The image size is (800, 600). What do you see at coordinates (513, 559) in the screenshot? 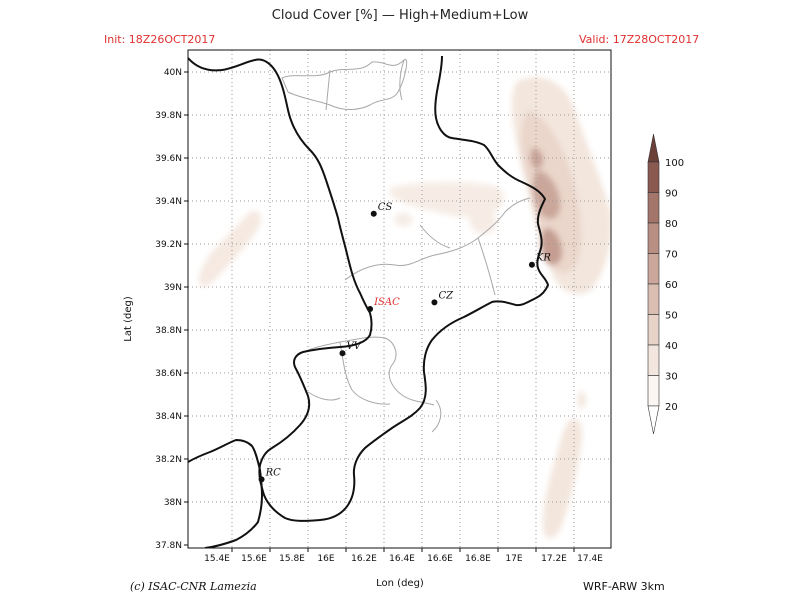
I see `x-tick-label: 17E` at bounding box center [513, 559].